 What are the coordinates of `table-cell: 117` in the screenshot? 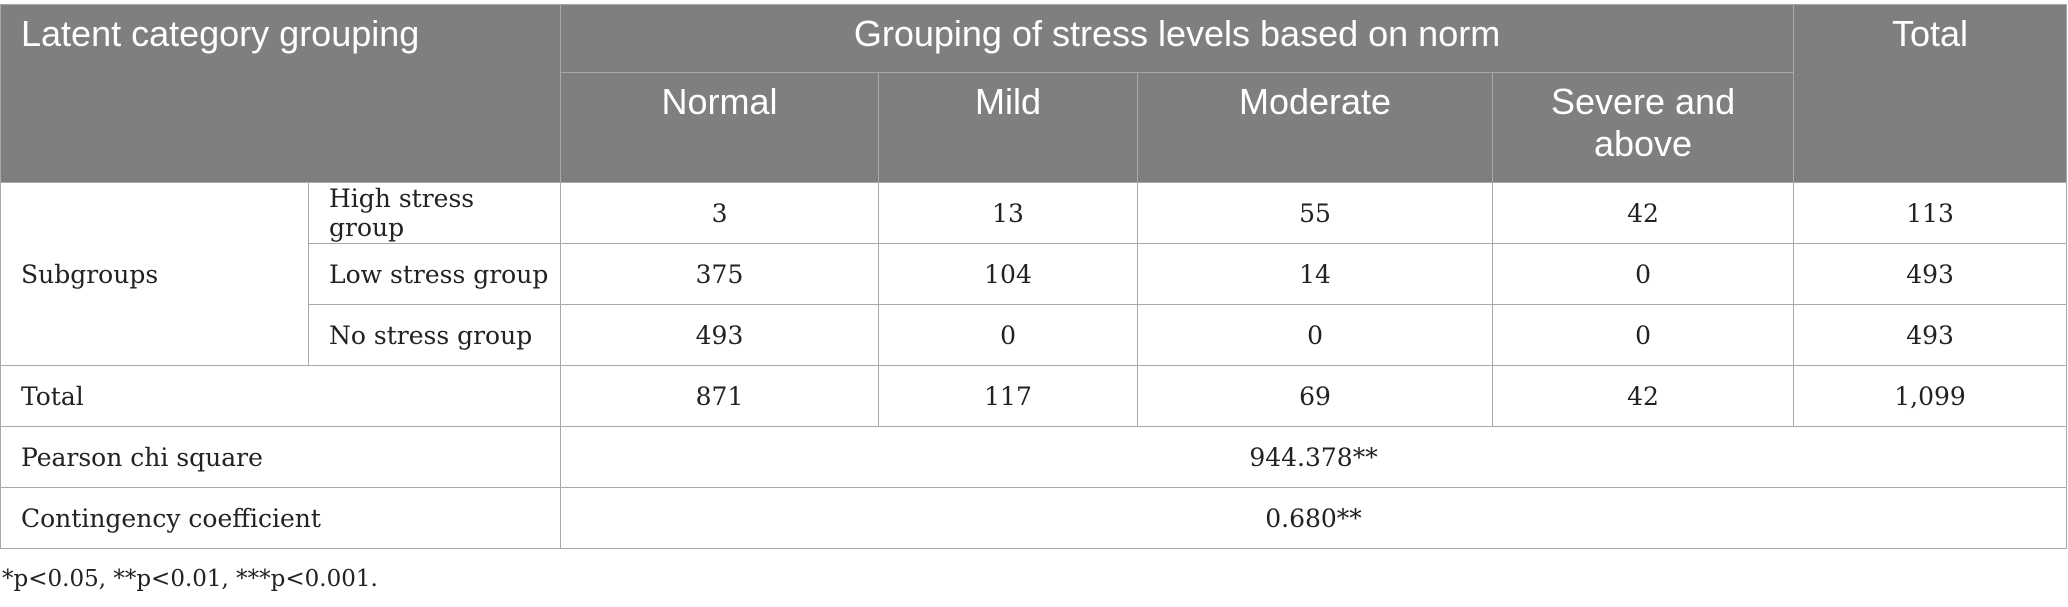 It's located at (1008, 396).